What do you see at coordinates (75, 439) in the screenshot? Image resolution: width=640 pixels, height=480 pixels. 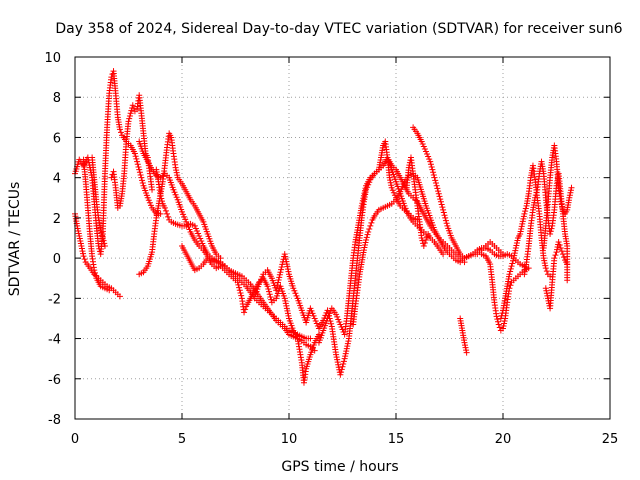 I see `x-tick-label: 0` at bounding box center [75, 439].